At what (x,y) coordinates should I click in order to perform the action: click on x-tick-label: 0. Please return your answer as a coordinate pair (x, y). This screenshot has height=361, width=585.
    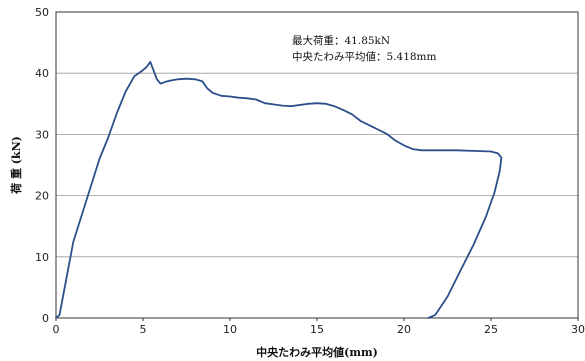
    Looking at the image, I should click on (56, 329).